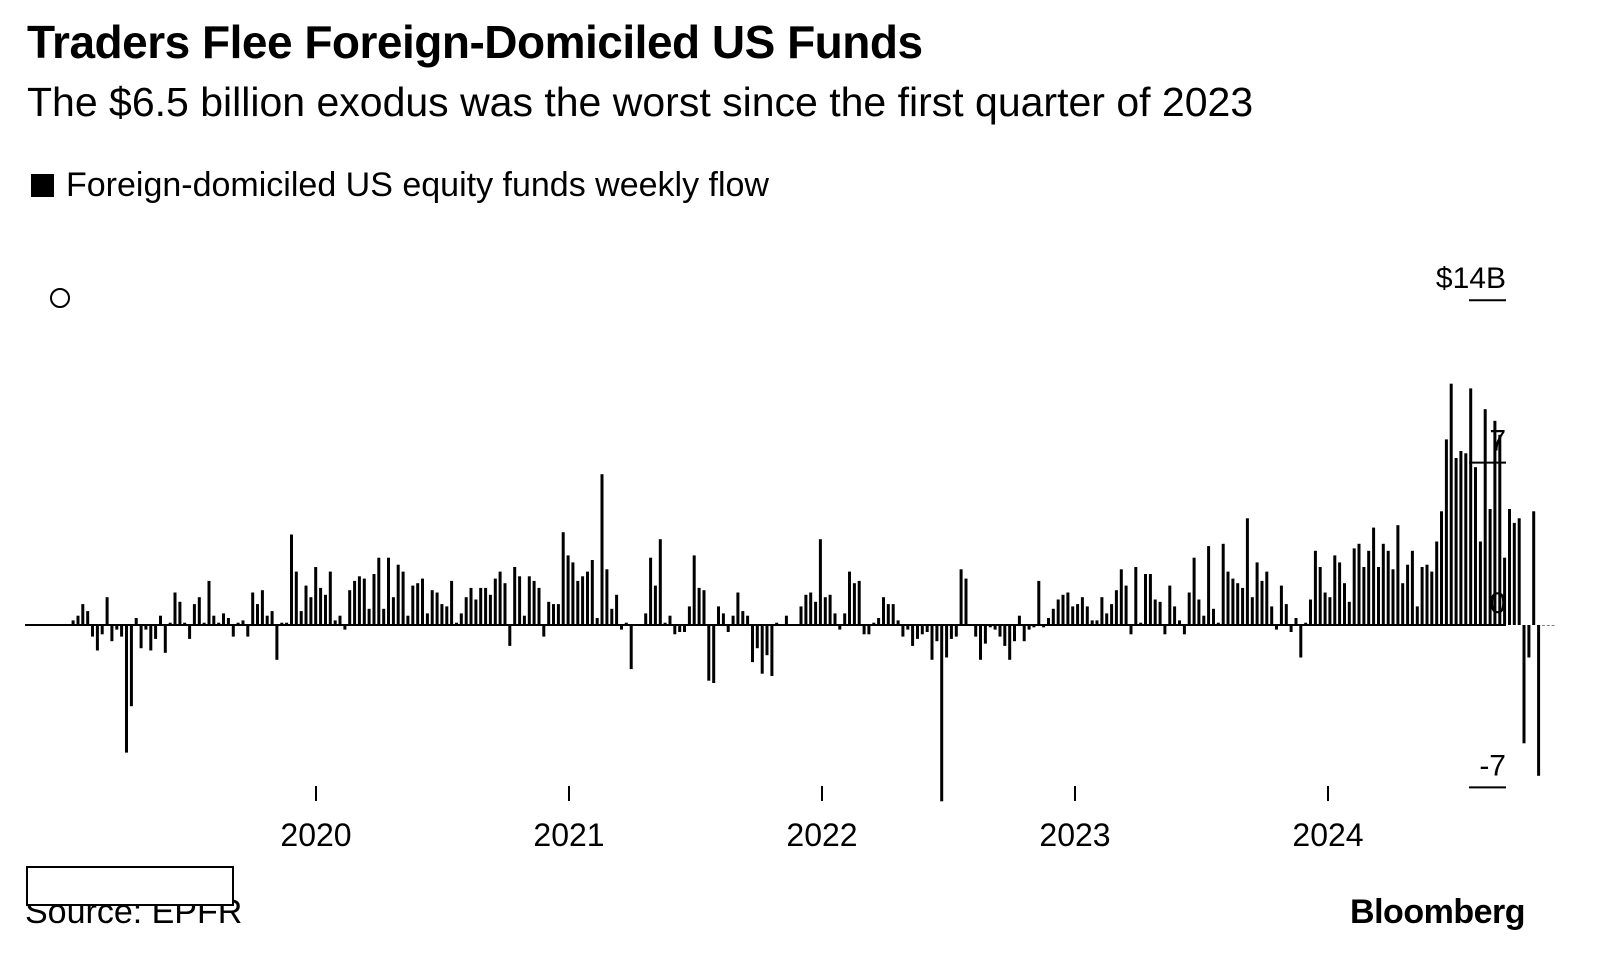  I want to click on x-axis: 2020 2021 2022 2023 2024, so click(822, 819).